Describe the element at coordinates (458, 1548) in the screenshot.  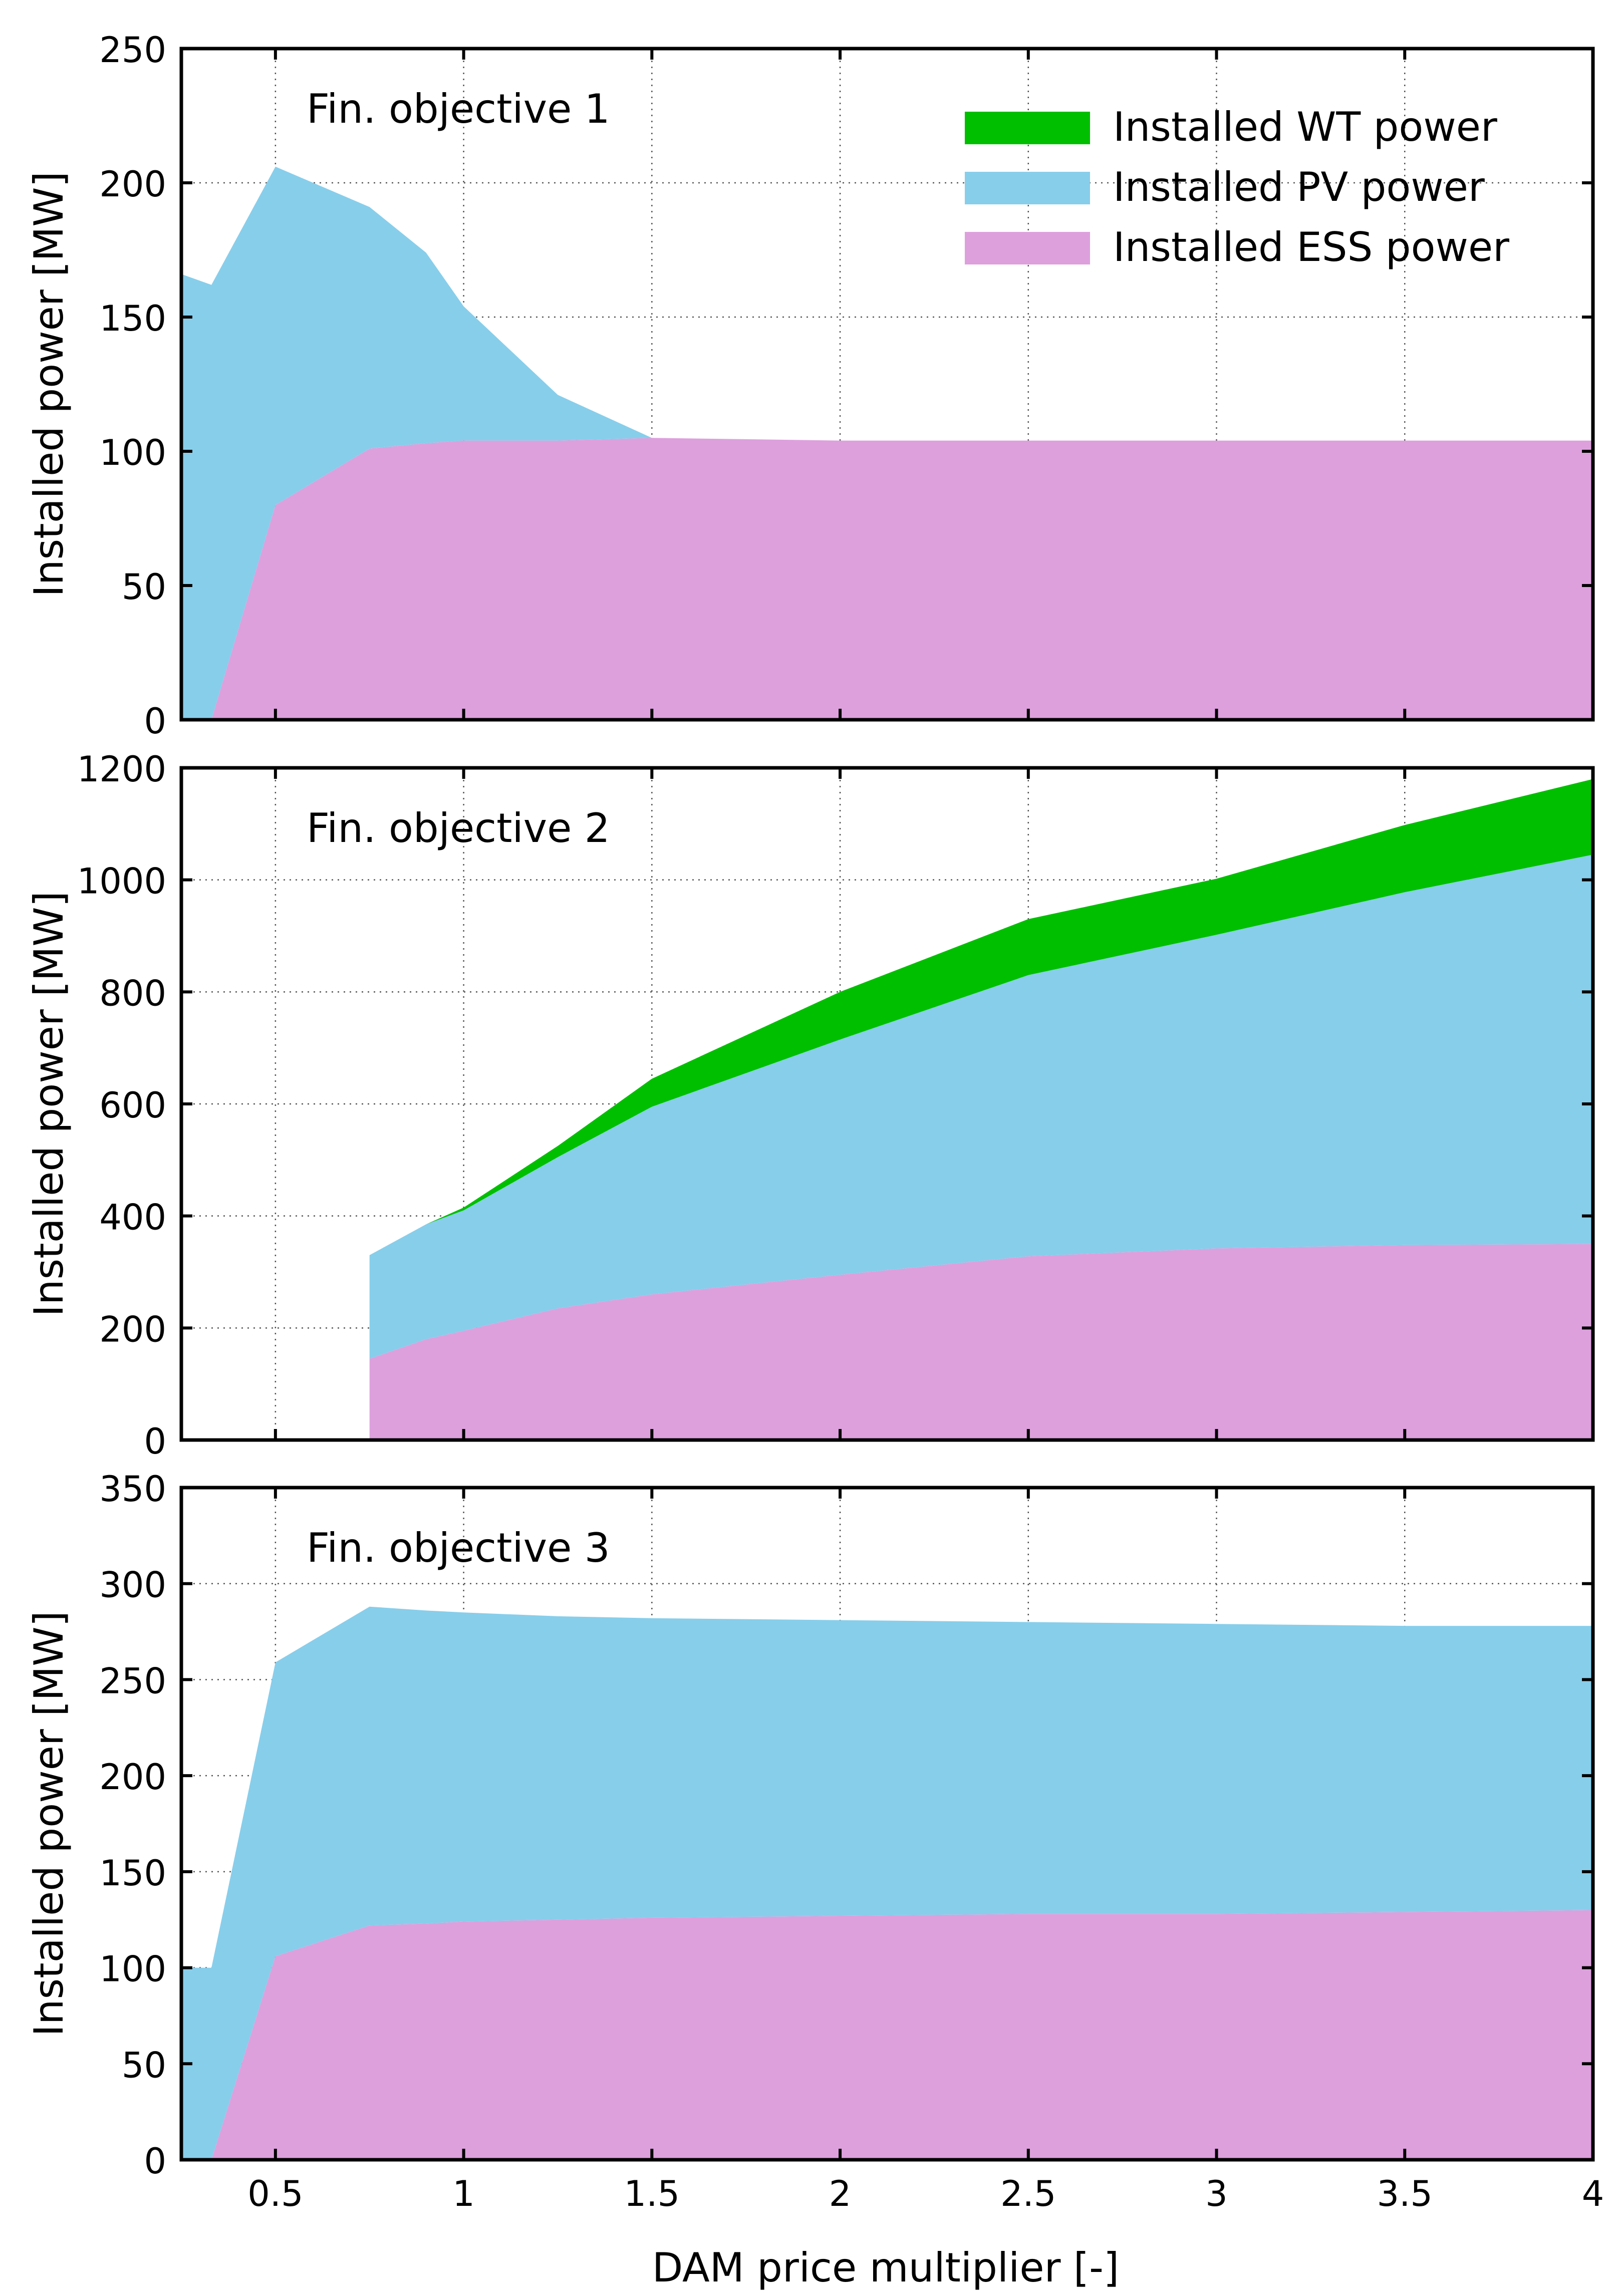
I see `panel-title: Fin. objective 3` at that location.